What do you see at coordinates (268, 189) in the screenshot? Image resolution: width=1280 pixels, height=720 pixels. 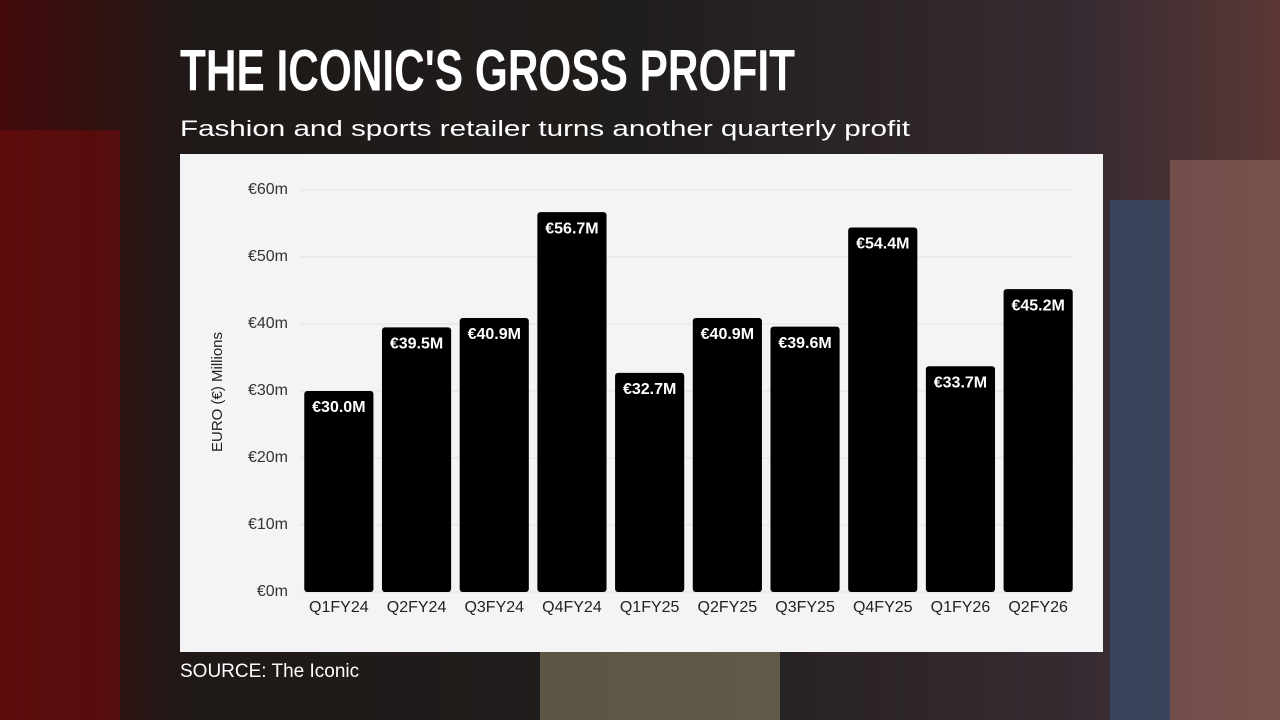 I see `y-tick-label: €60m` at bounding box center [268, 189].